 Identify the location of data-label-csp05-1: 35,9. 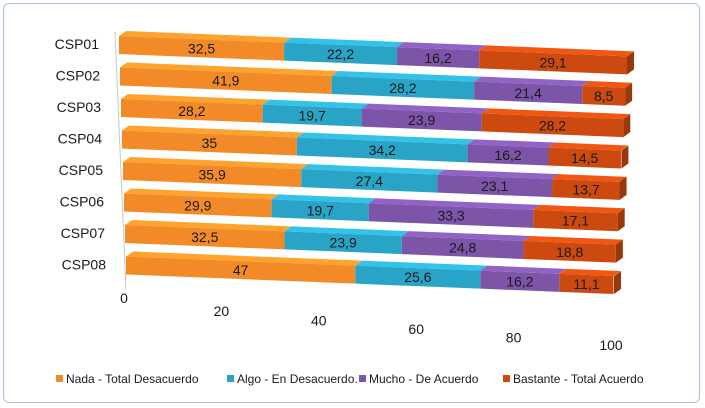
(212, 175).